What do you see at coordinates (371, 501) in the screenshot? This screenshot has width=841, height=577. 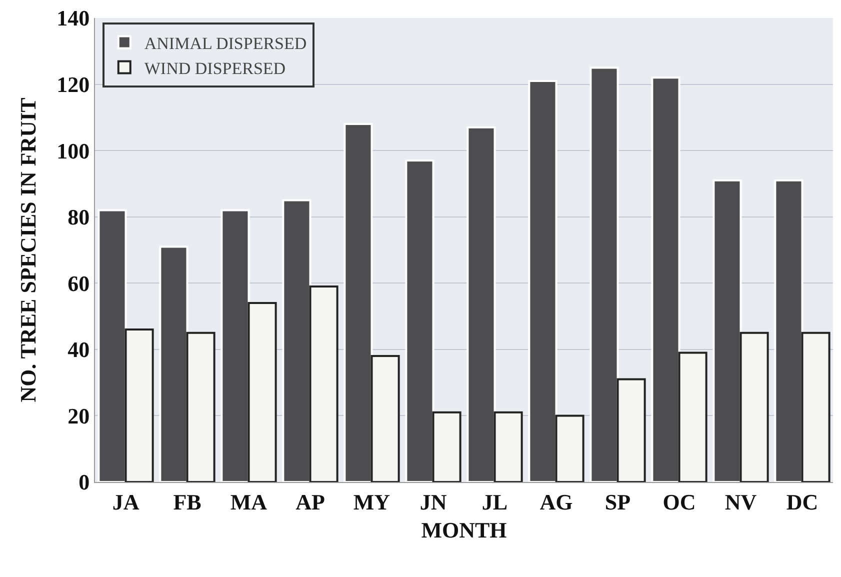 I see `x-tick-label: MY` at bounding box center [371, 501].